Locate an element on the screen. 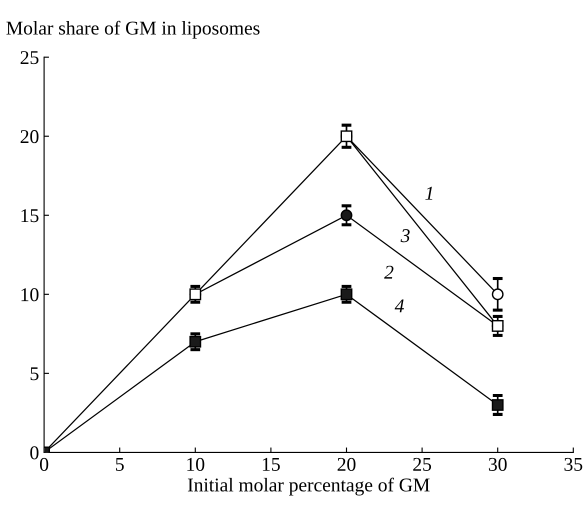  x-tick-label: 0 is located at coordinates (44, 464).